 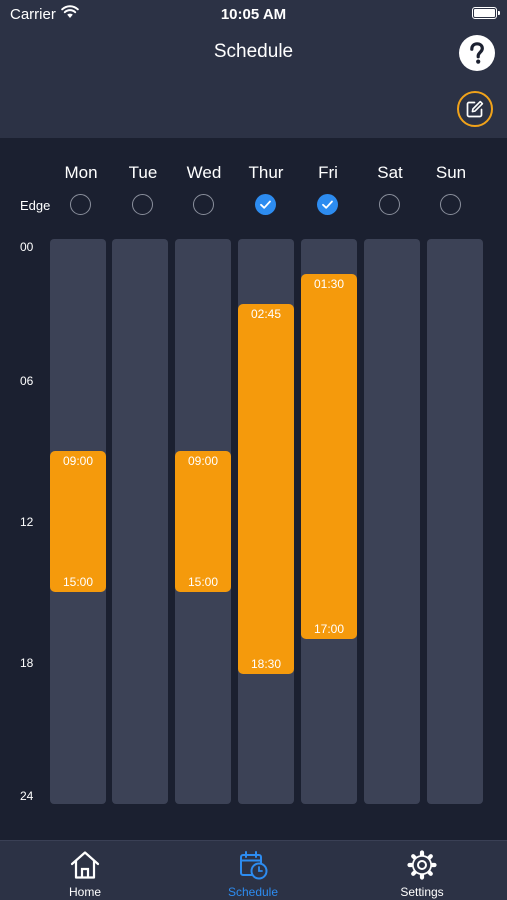 What do you see at coordinates (204, 172) in the screenshot?
I see `day-label-wed: Wed` at bounding box center [204, 172].